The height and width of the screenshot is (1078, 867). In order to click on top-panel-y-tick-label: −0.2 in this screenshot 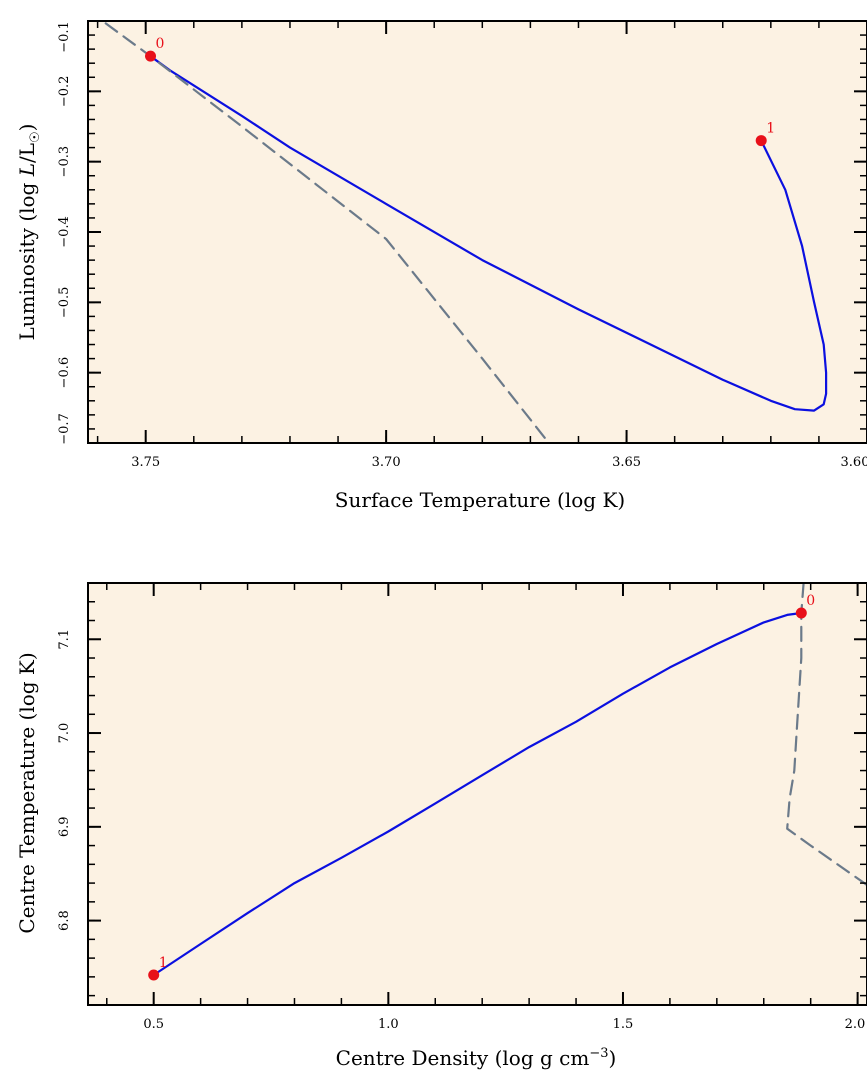, I will do `click(64, 92)`.